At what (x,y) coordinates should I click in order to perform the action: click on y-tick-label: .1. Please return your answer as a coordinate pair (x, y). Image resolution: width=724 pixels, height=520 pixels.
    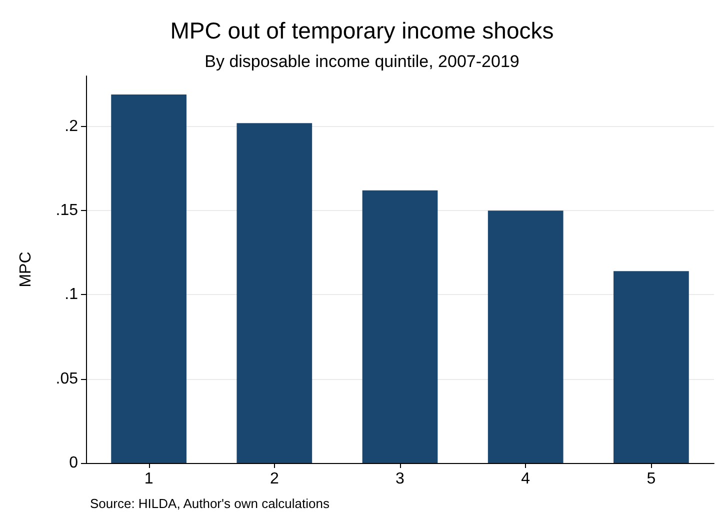
    Looking at the image, I should click on (71, 295).